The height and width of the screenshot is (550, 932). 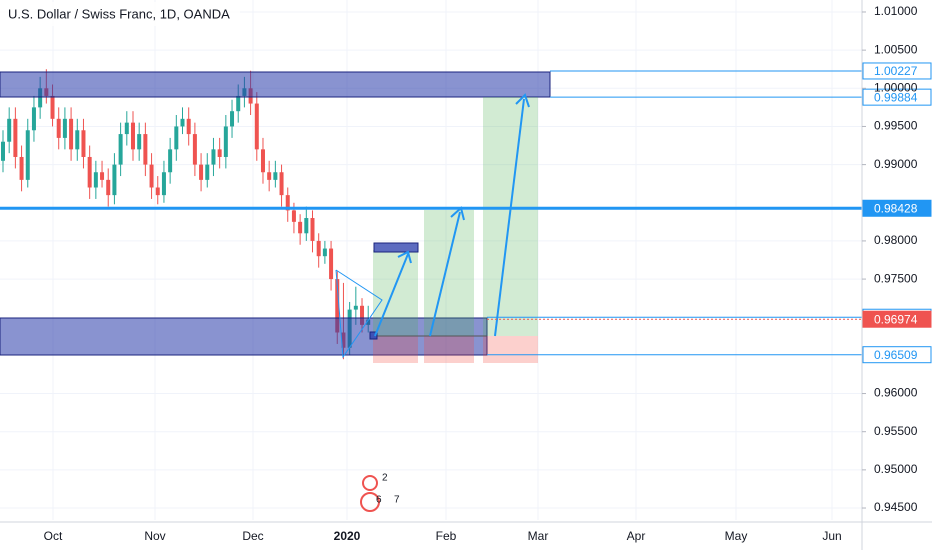 I want to click on target-box, so click(x=396, y=247).